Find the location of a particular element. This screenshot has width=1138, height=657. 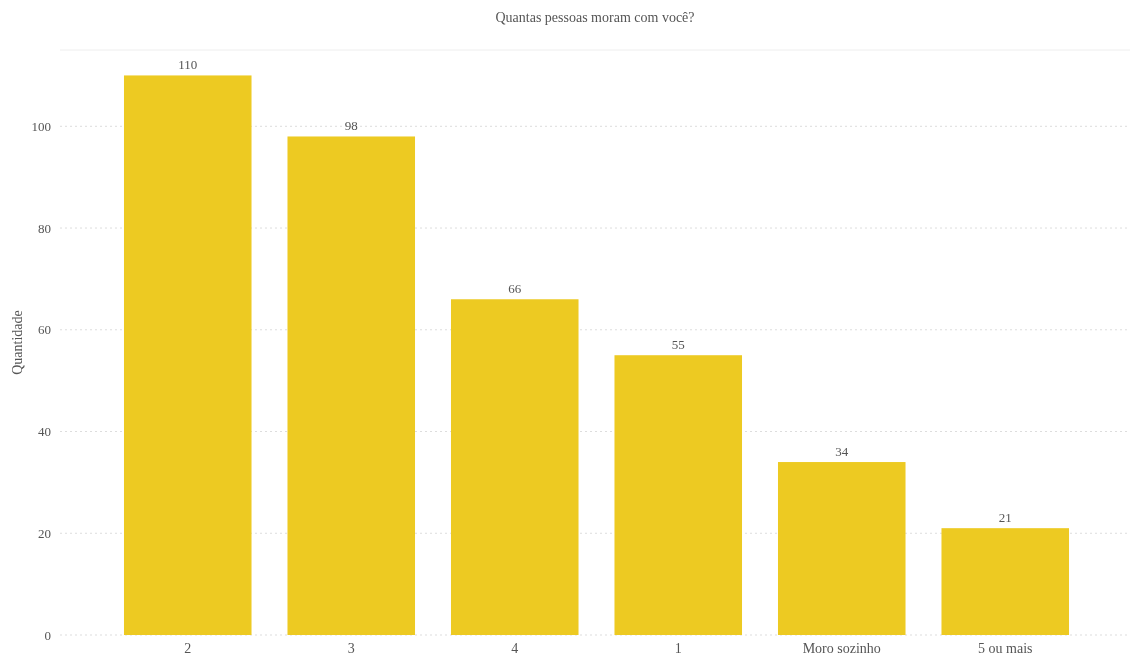

data-label: 21 is located at coordinates (1005, 518).